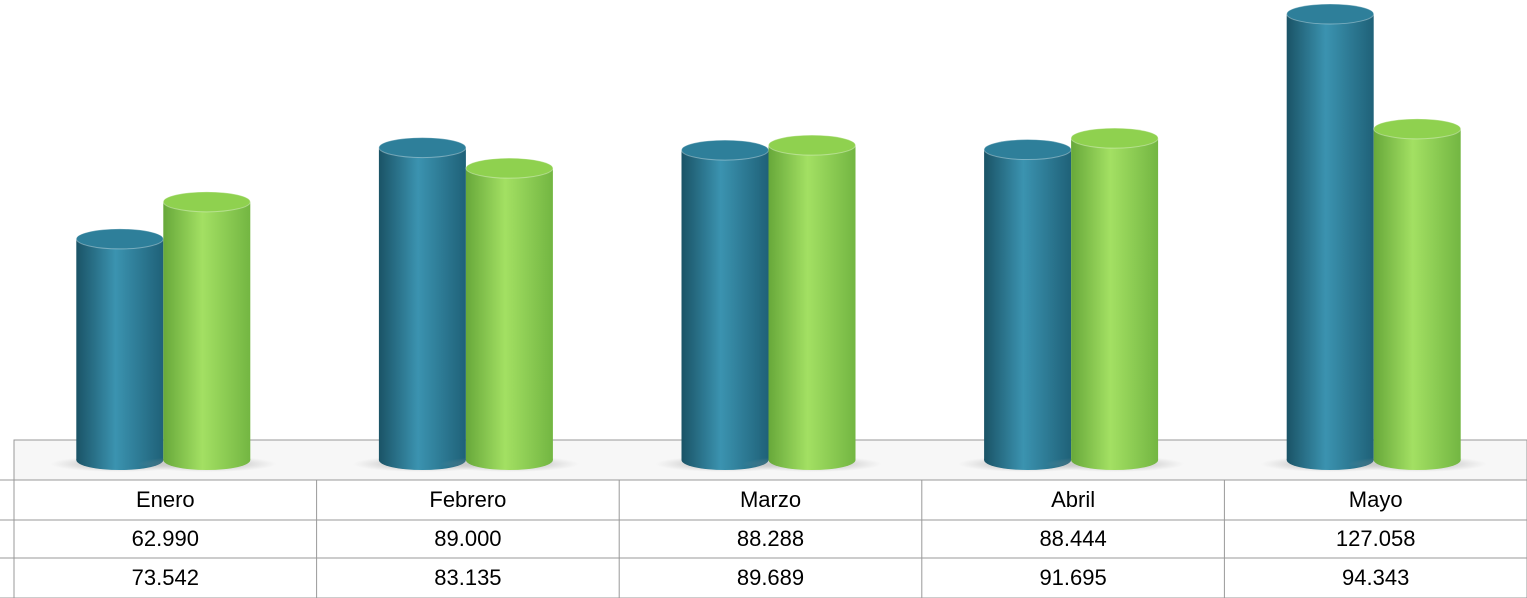 The width and height of the screenshot is (1527, 598). What do you see at coordinates (1073, 499) in the screenshot?
I see `category-label: Abril` at bounding box center [1073, 499].